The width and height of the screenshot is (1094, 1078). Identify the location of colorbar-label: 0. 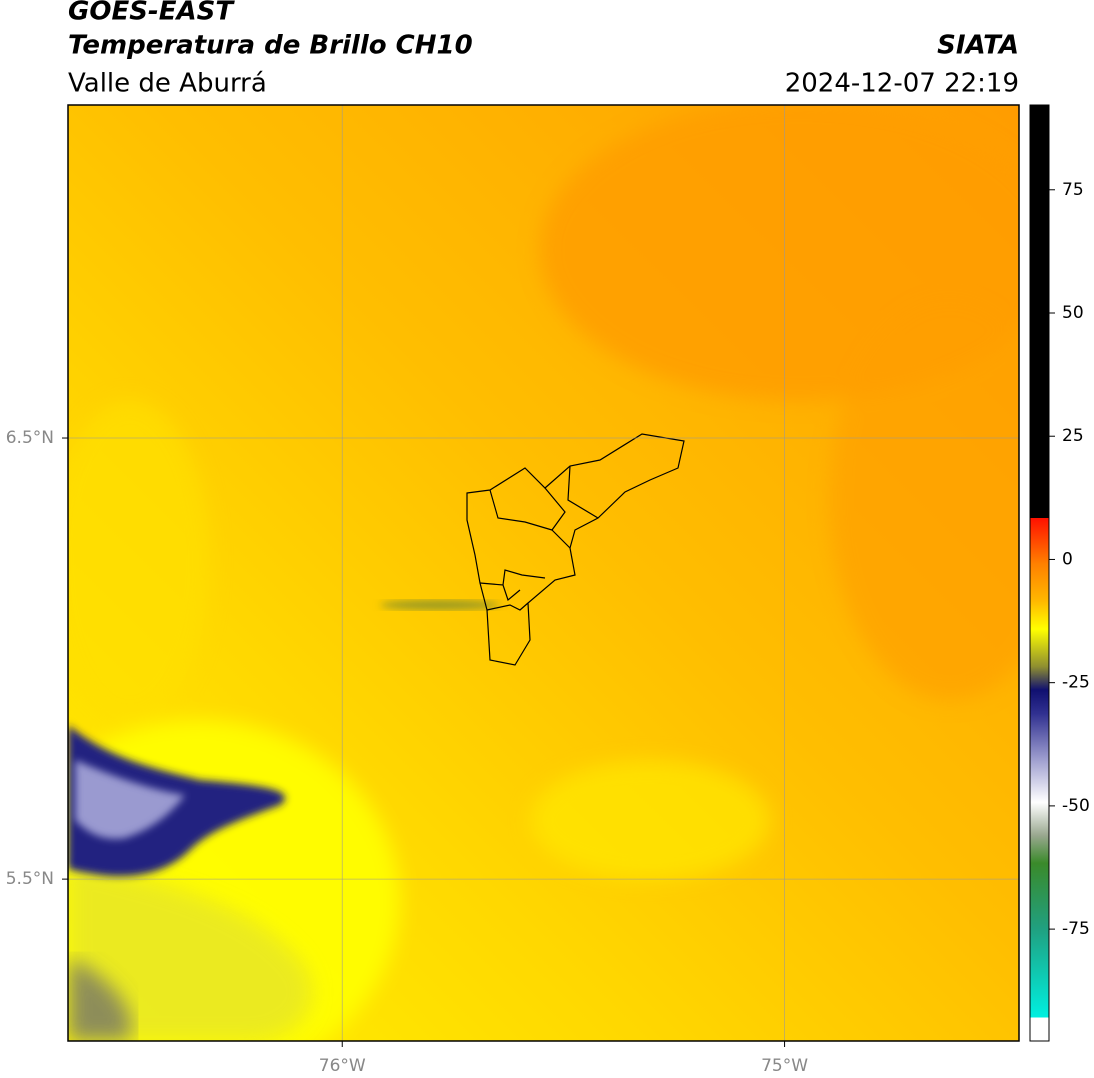
(1067, 559).